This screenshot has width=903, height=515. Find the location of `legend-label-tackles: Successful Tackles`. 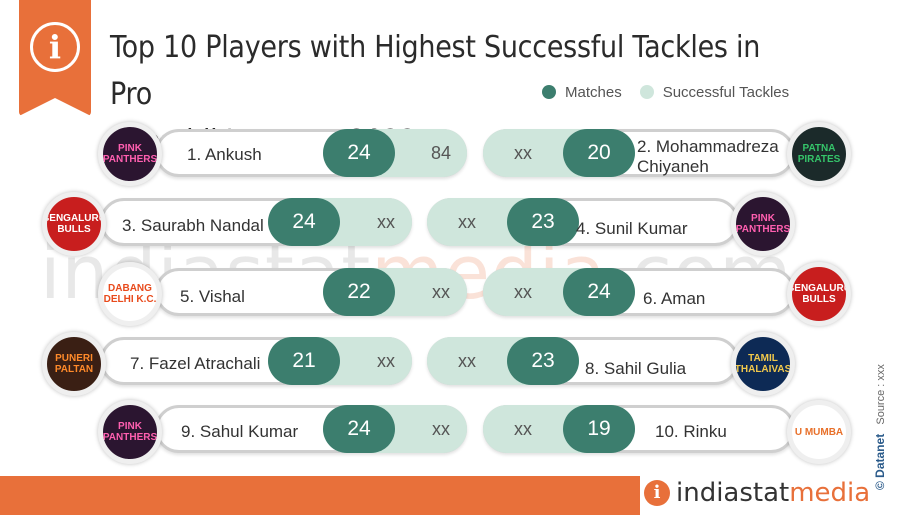

legend-label-tackles: Successful Tackles is located at coordinates (726, 92).